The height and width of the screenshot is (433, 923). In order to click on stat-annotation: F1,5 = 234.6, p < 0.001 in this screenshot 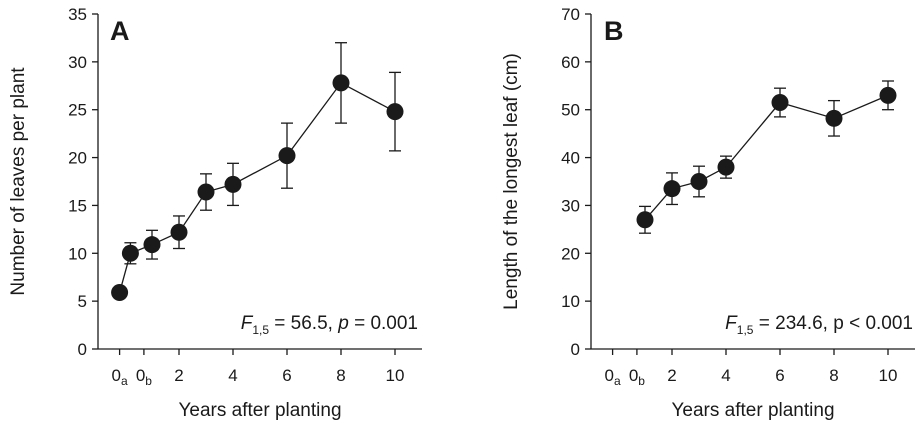, I will do `click(819, 325)`.